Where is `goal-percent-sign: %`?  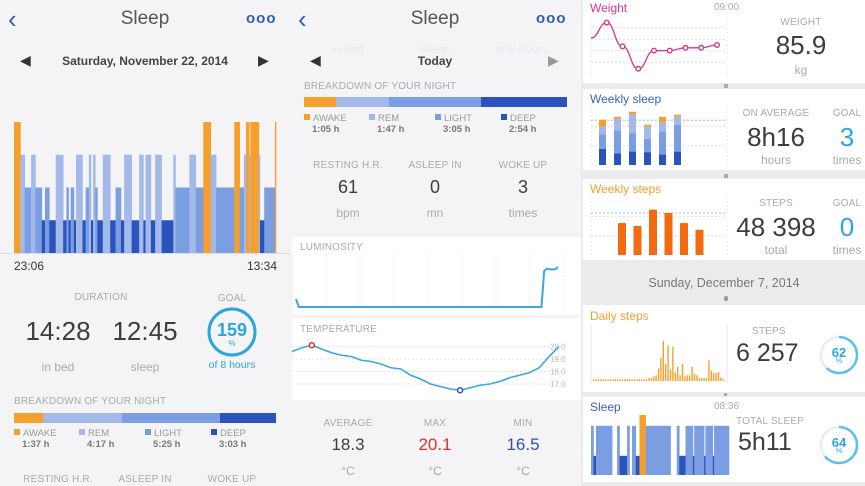
goal-percent-sign: % is located at coordinates (232, 343).